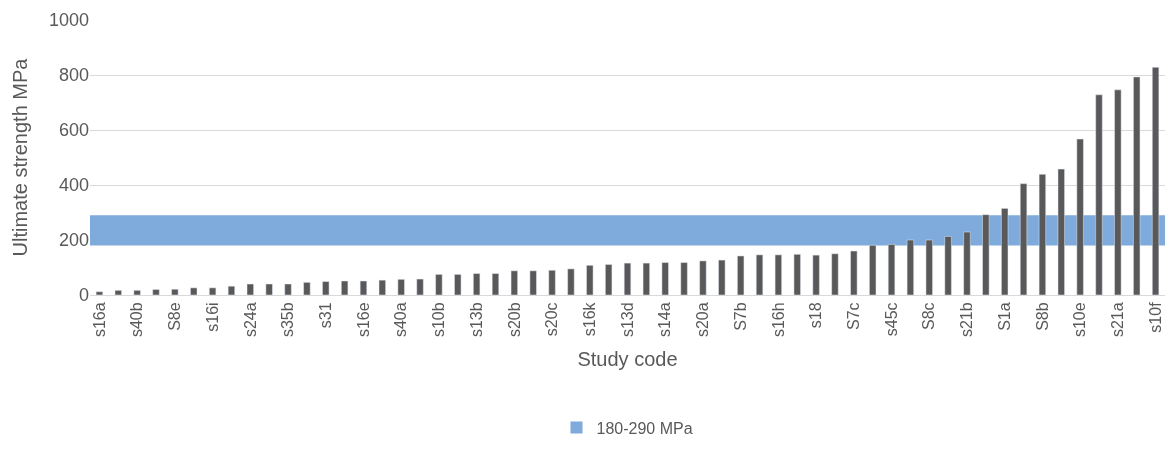 This screenshot has width=1175, height=454. What do you see at coordinates (1118, 320) in the screenshot?
I see `x-tick-label: s21a` at bounding box center [1118, 320].